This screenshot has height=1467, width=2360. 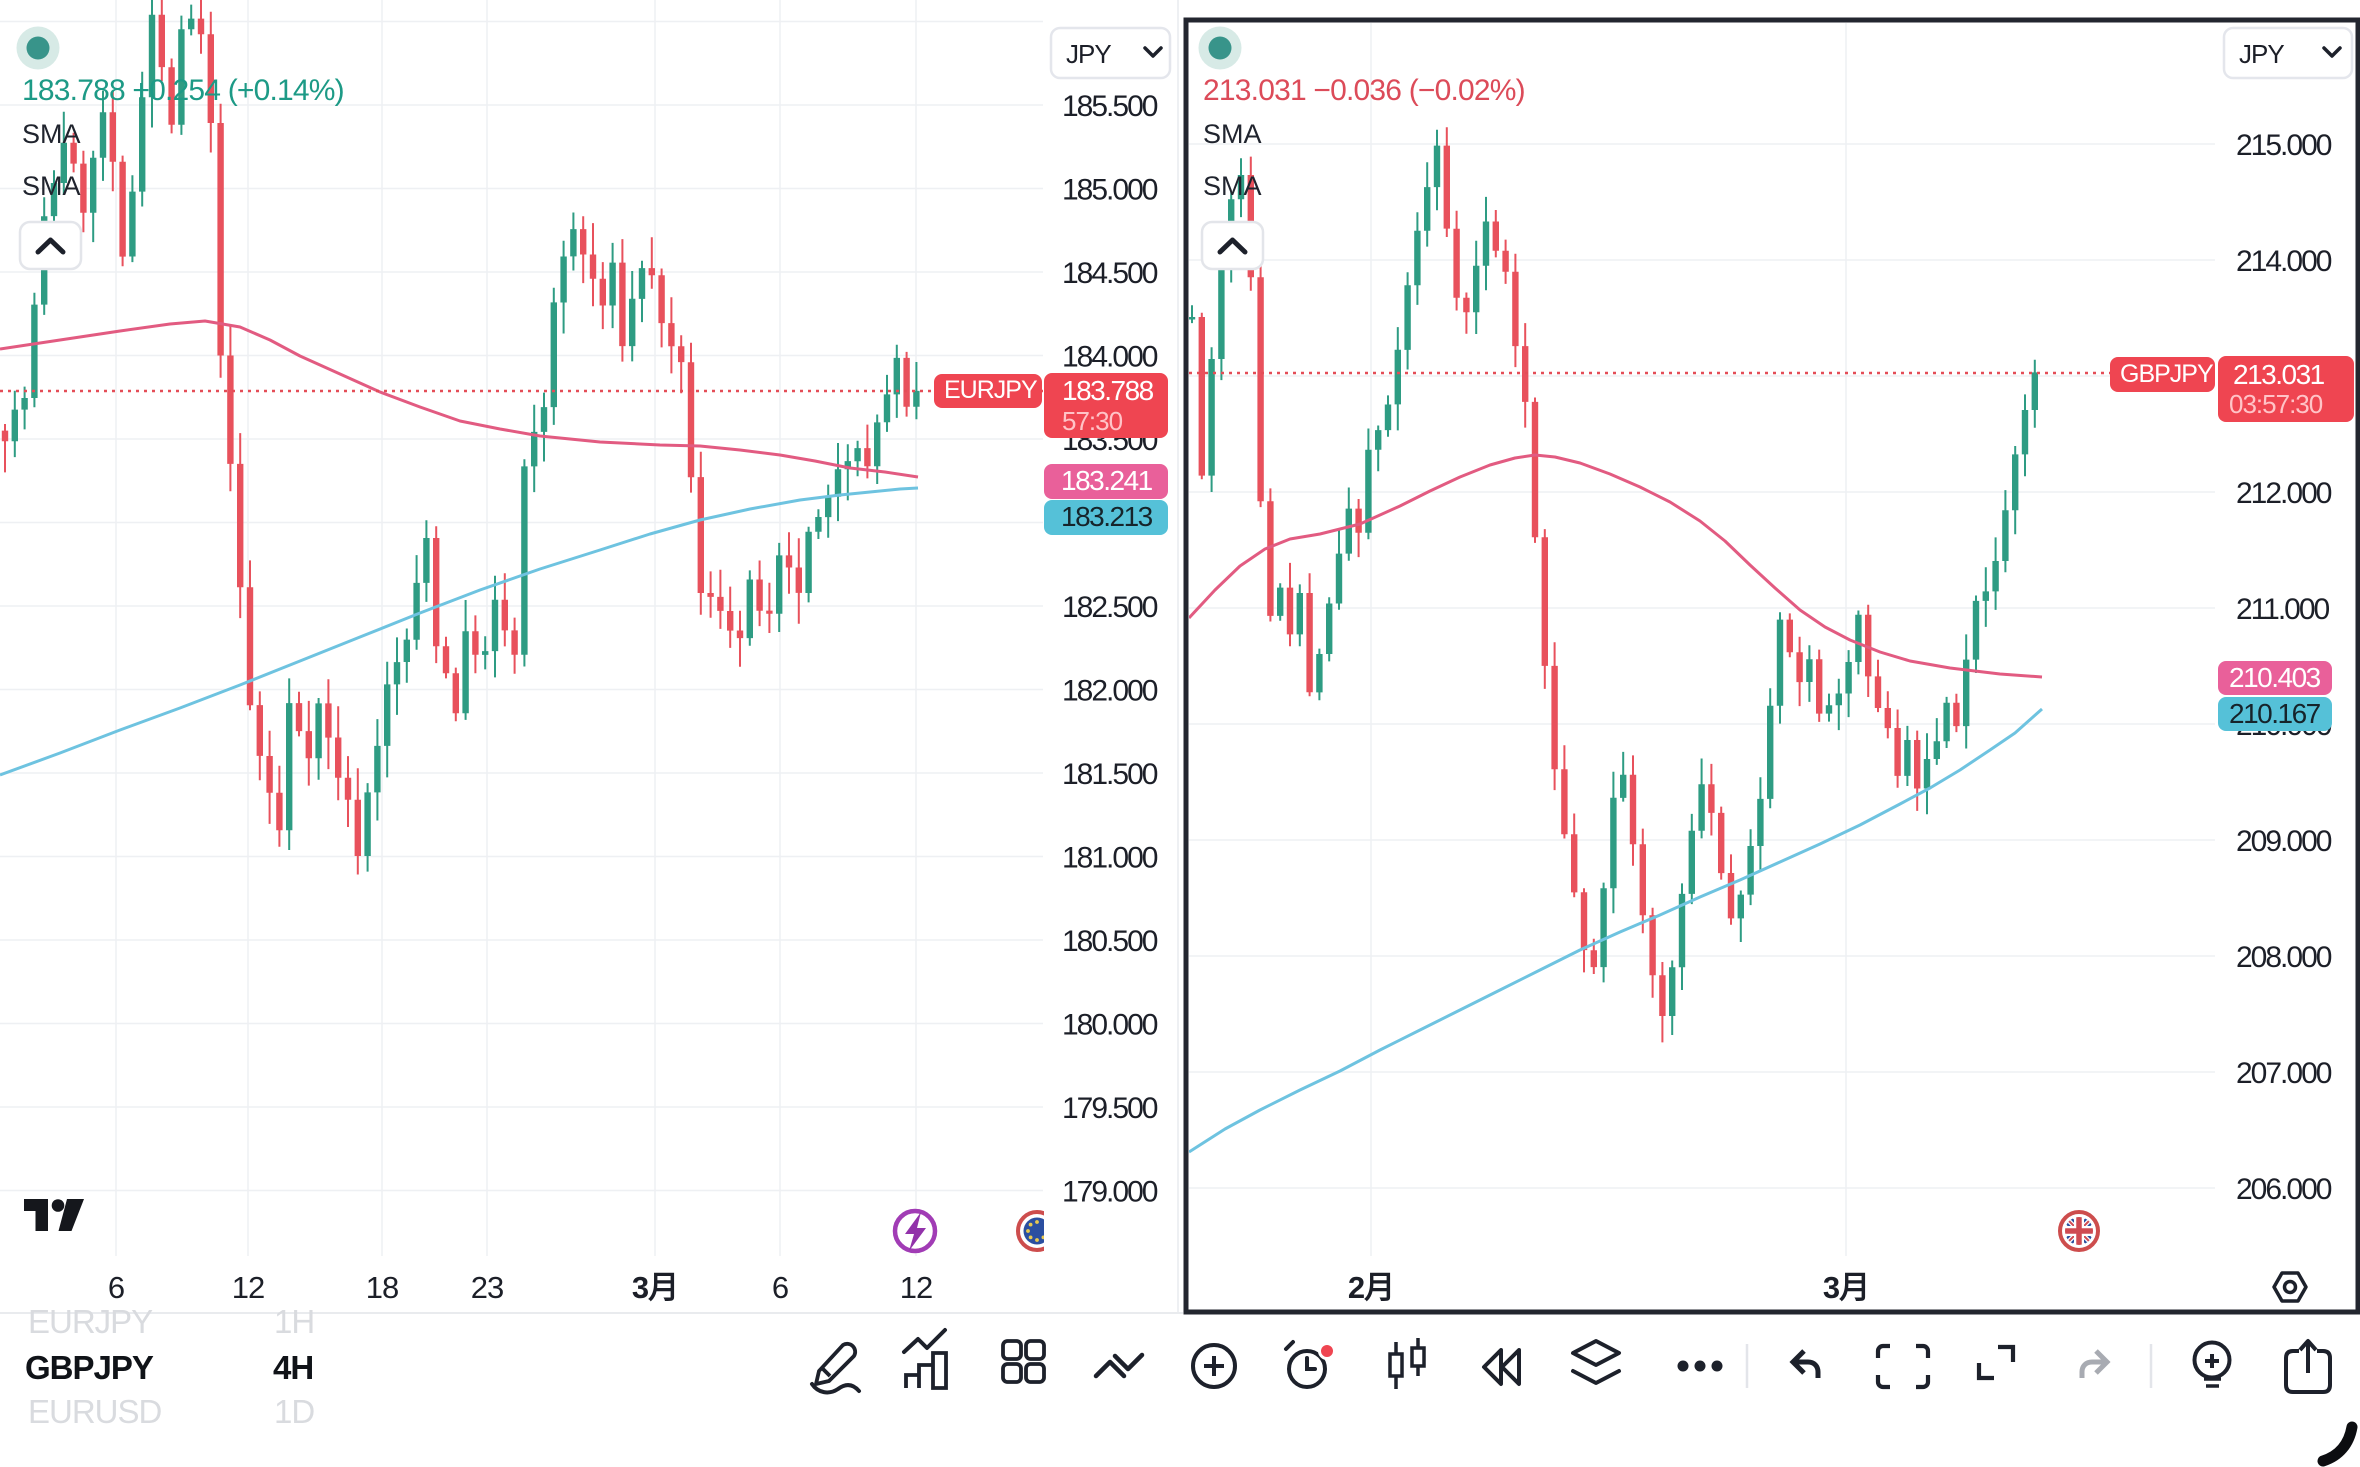 I want to click on svg-text: 182.500, so click(x=1110, y=607).